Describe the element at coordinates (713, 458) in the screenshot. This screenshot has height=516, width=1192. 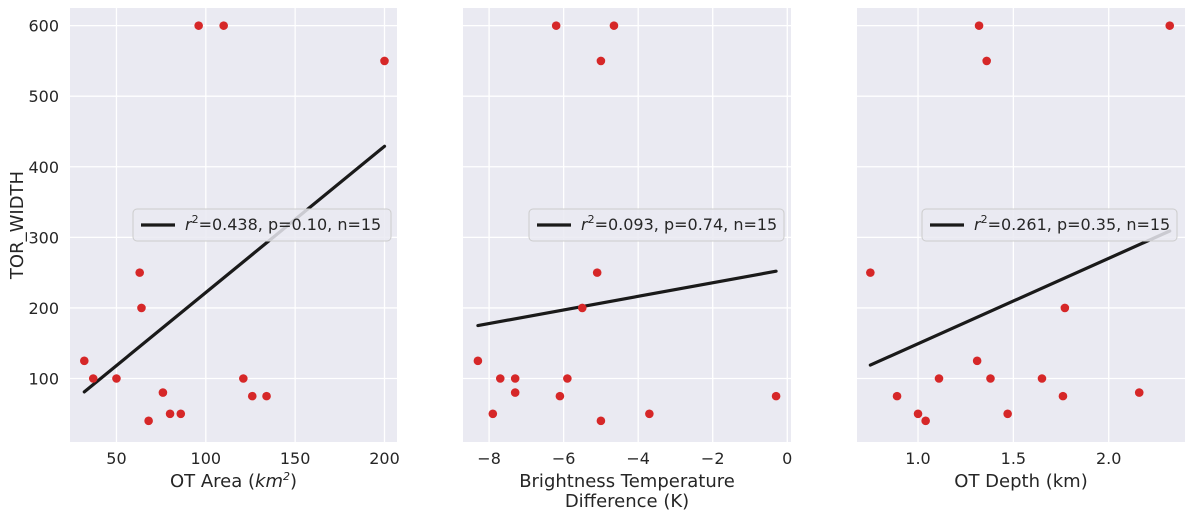
I see `x-tick-label: −2` at that location.